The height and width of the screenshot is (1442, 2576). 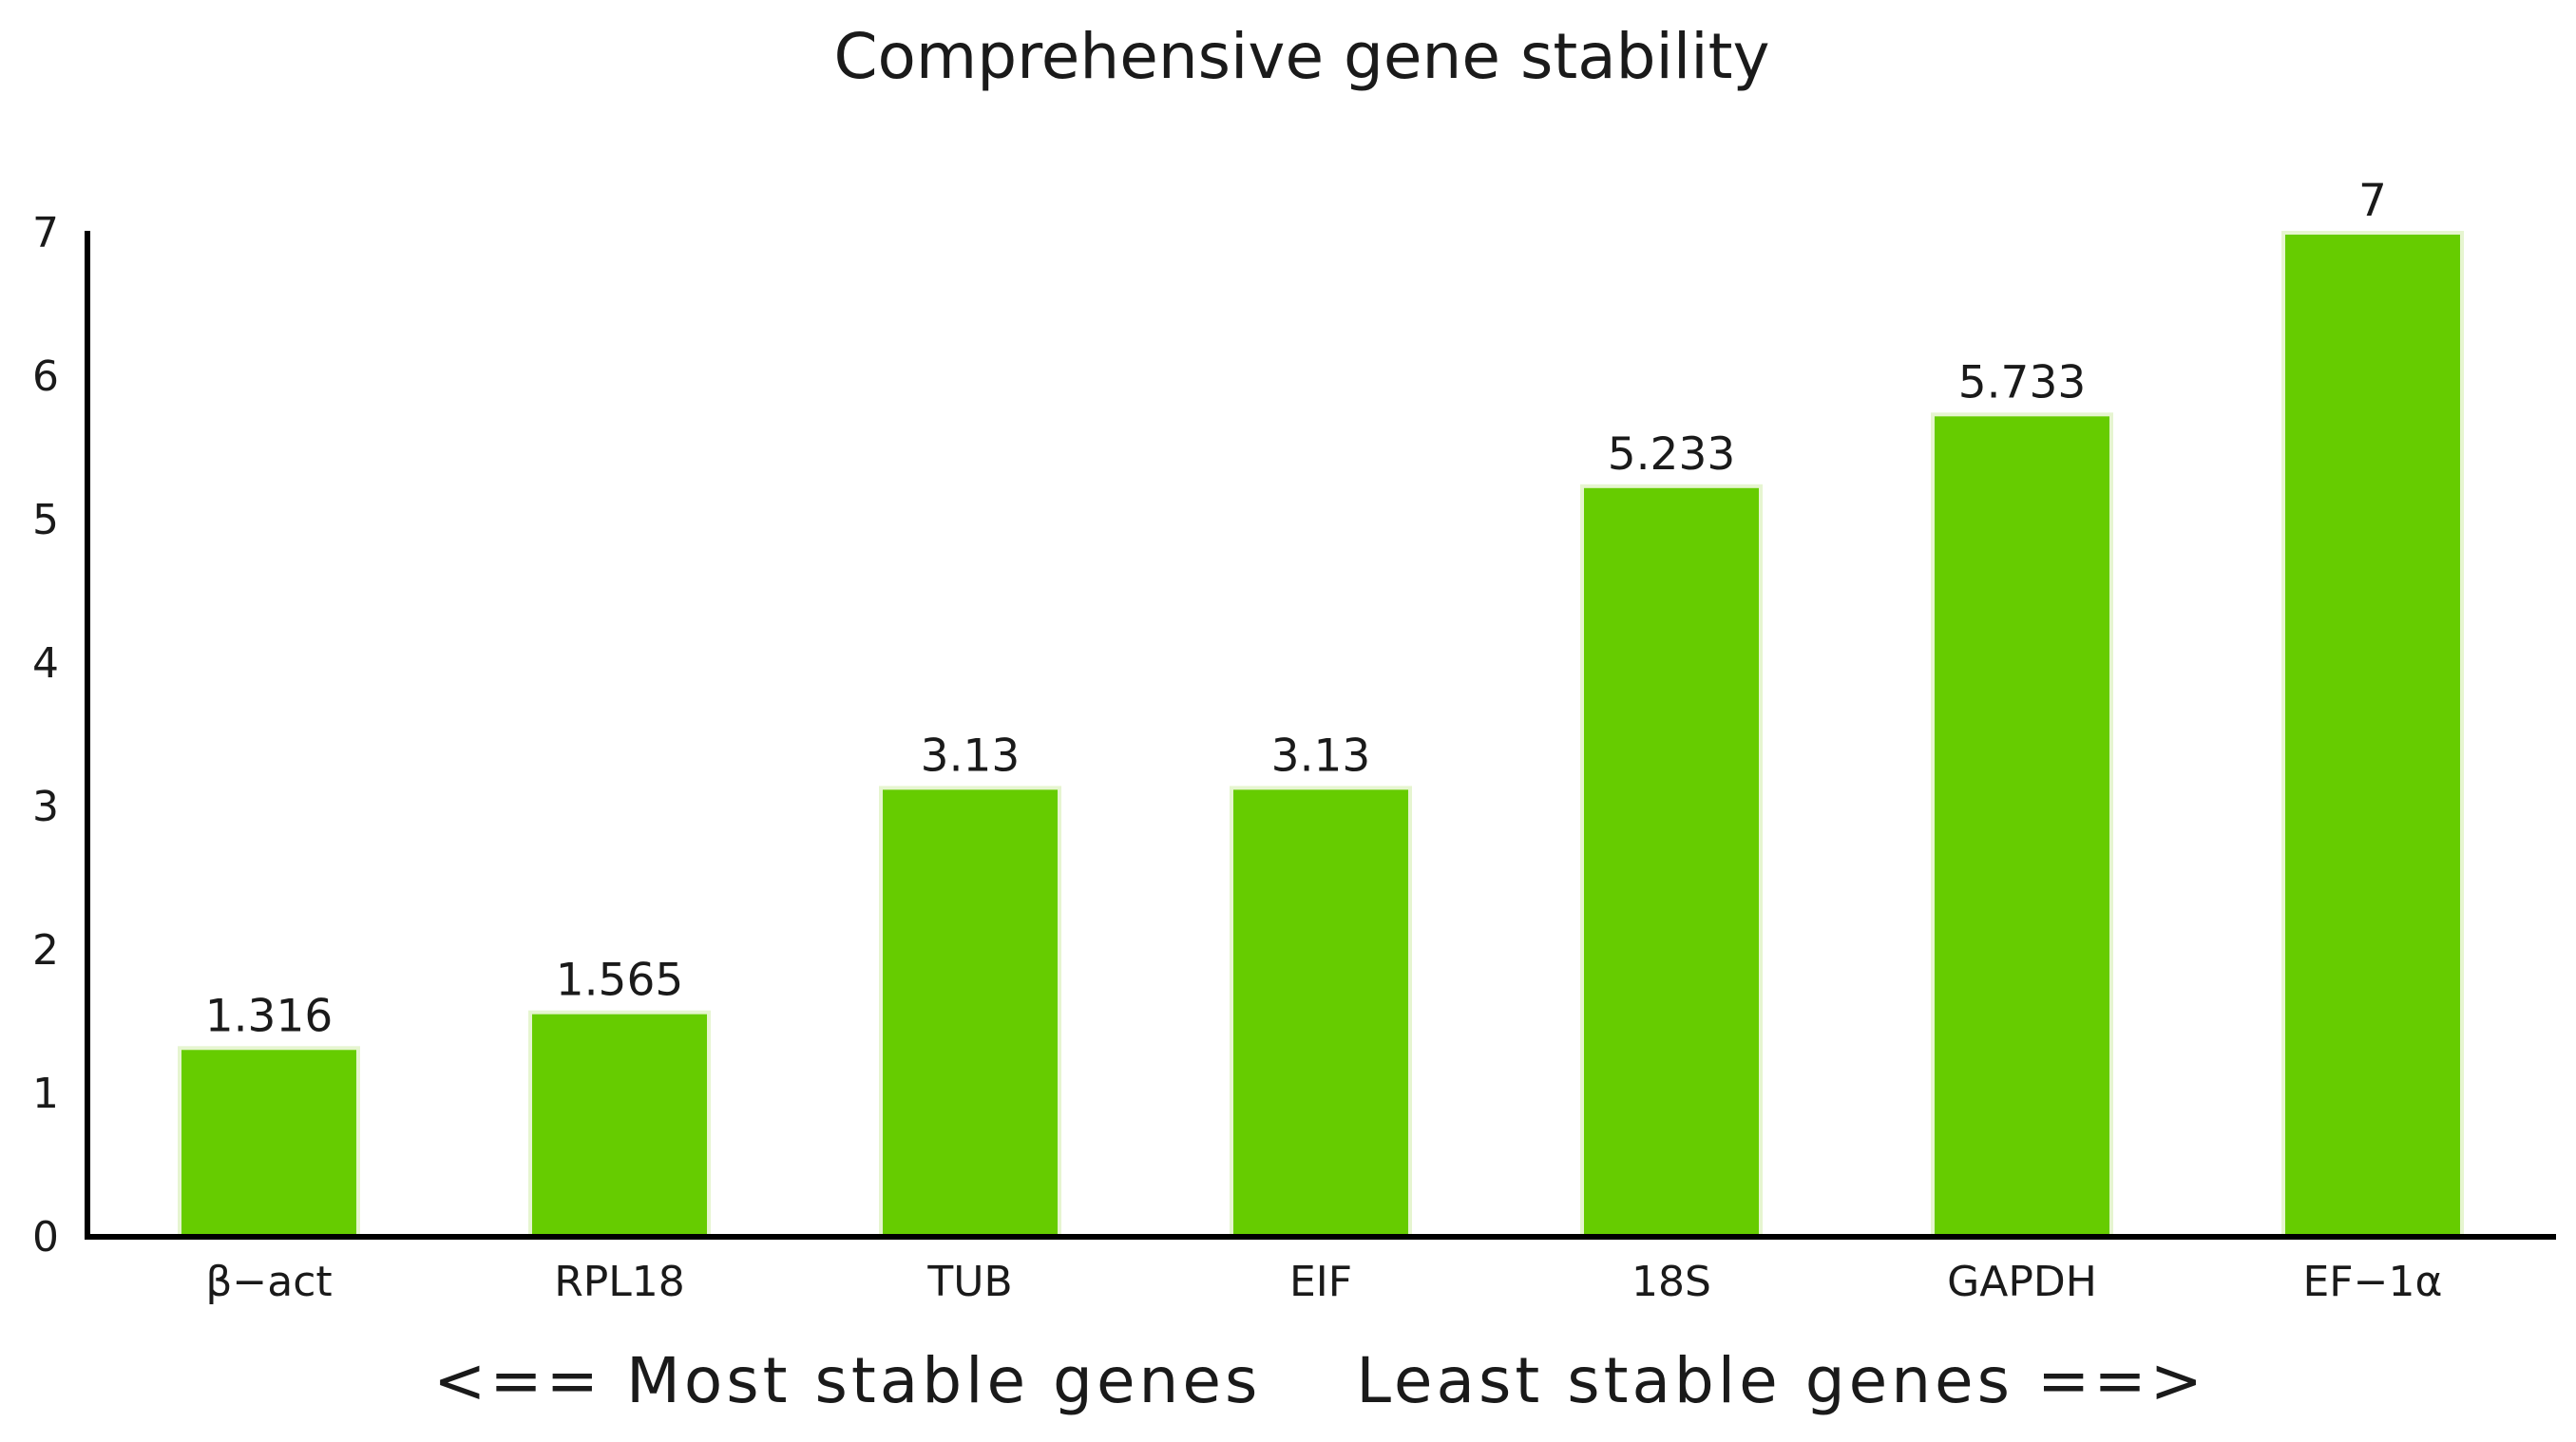 I want to click on y-axis-ticks: 0 1 2 3 4 5 6 7, so click(x=45, y=735).